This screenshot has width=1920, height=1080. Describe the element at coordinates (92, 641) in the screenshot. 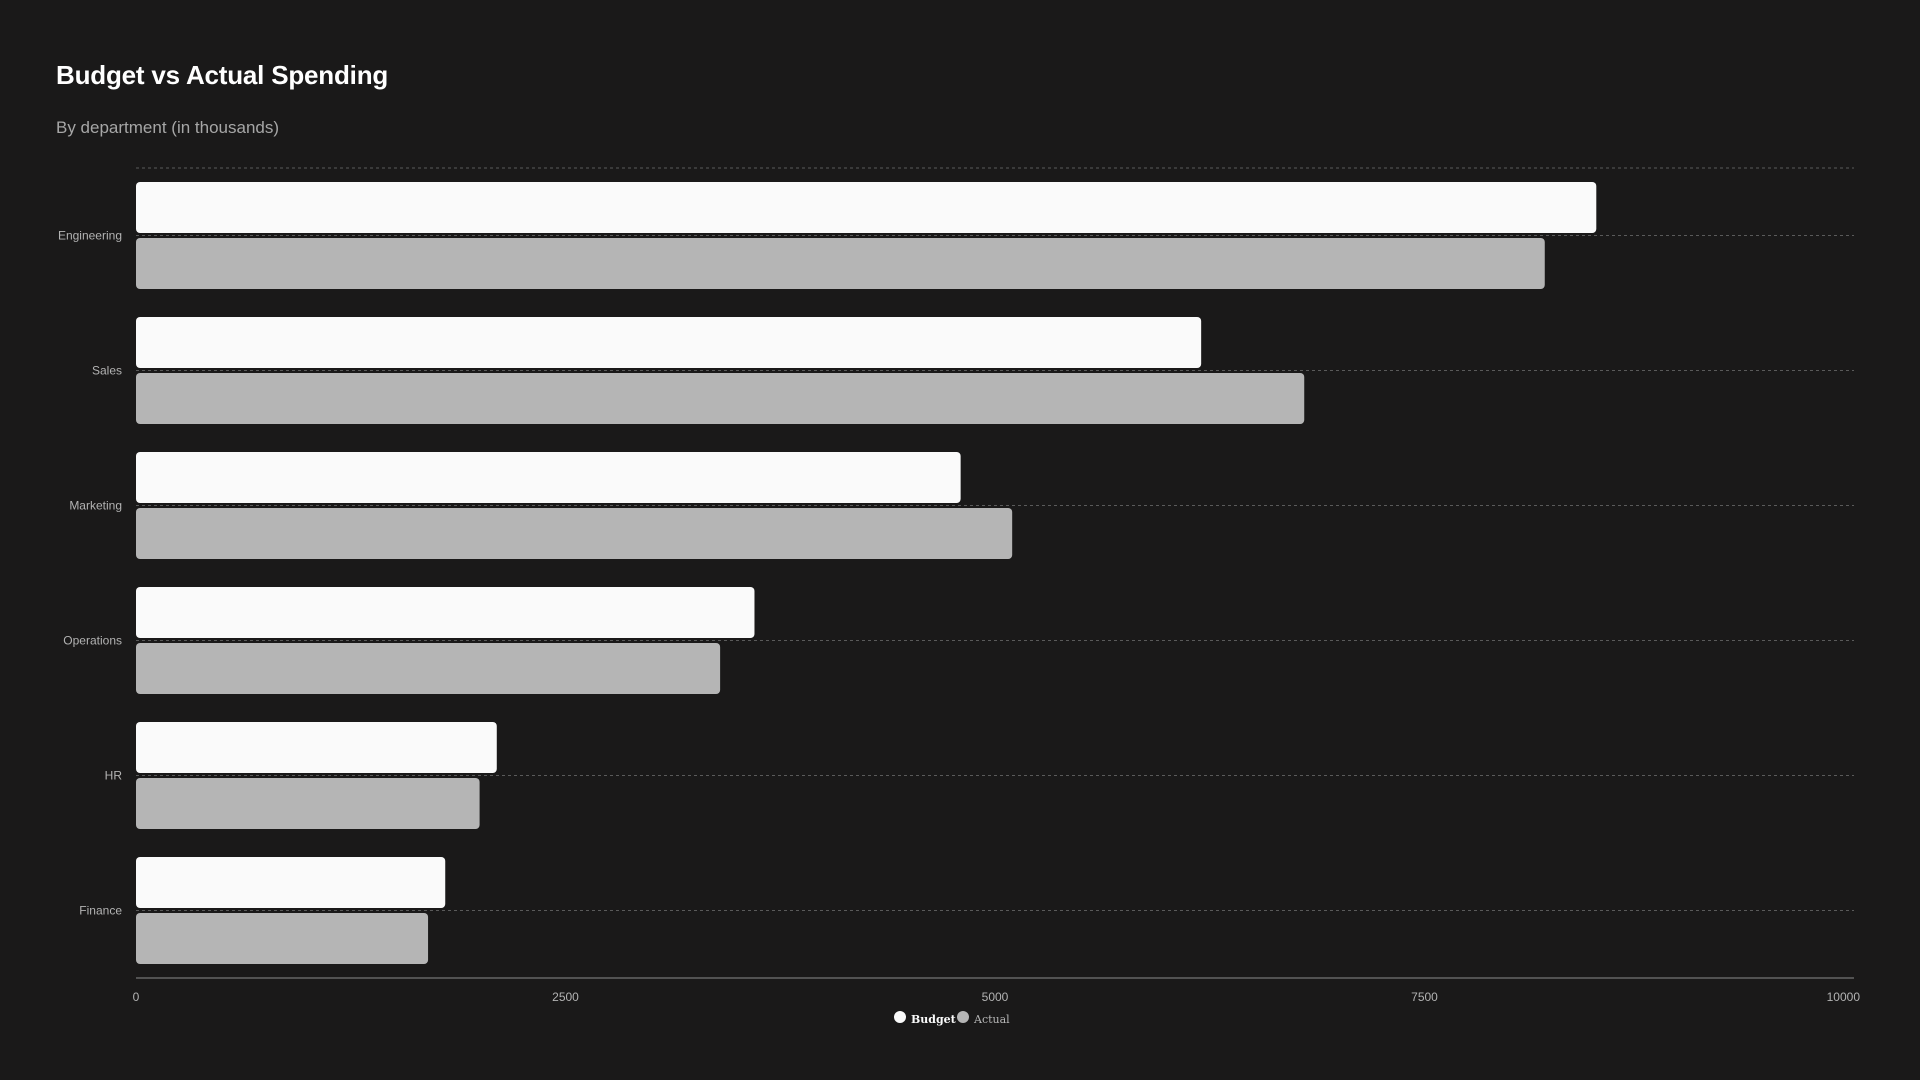

I see `category-label: Operations` at that location.